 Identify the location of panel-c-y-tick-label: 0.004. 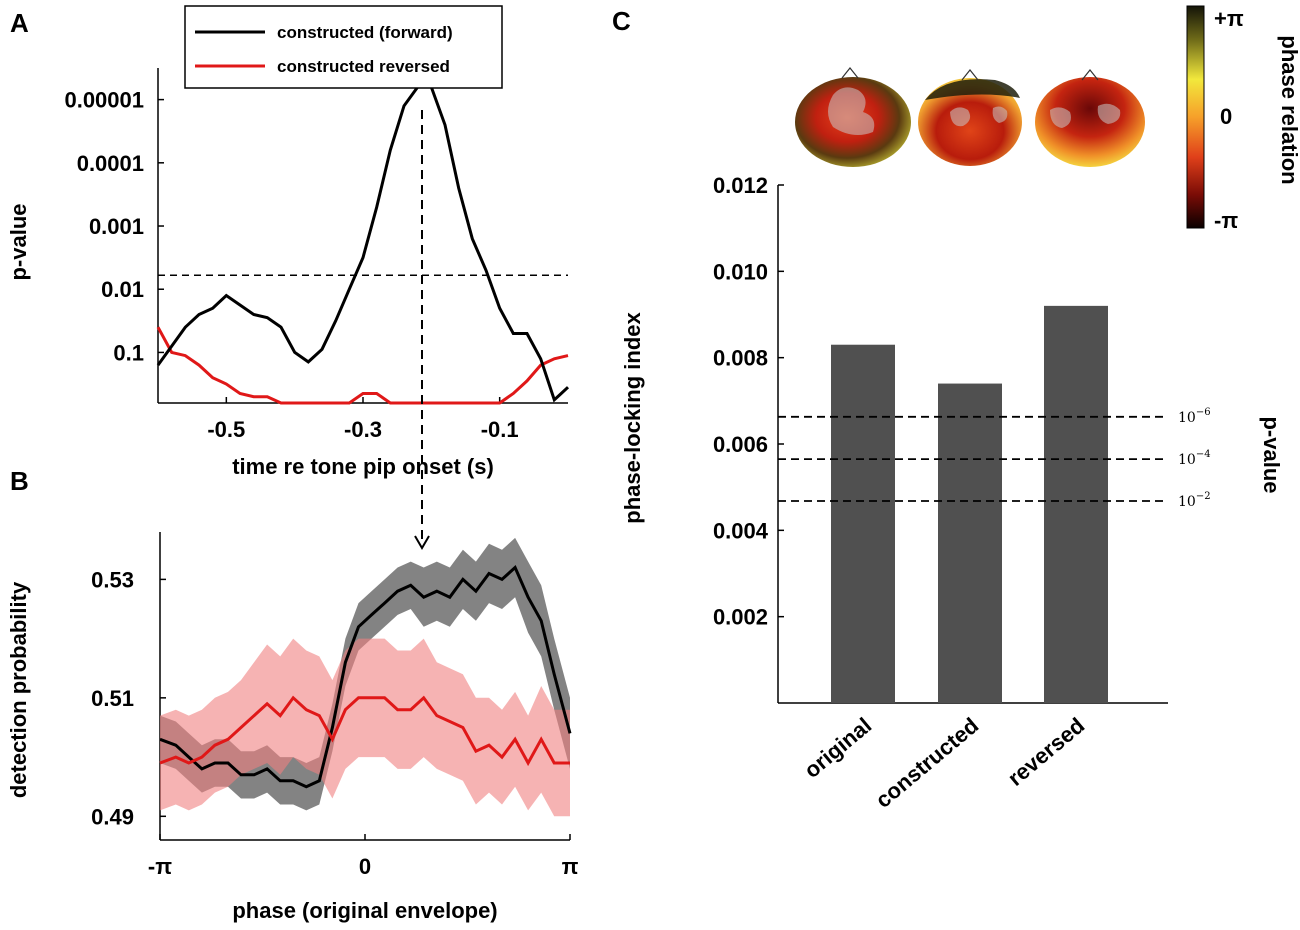
(741, 530).